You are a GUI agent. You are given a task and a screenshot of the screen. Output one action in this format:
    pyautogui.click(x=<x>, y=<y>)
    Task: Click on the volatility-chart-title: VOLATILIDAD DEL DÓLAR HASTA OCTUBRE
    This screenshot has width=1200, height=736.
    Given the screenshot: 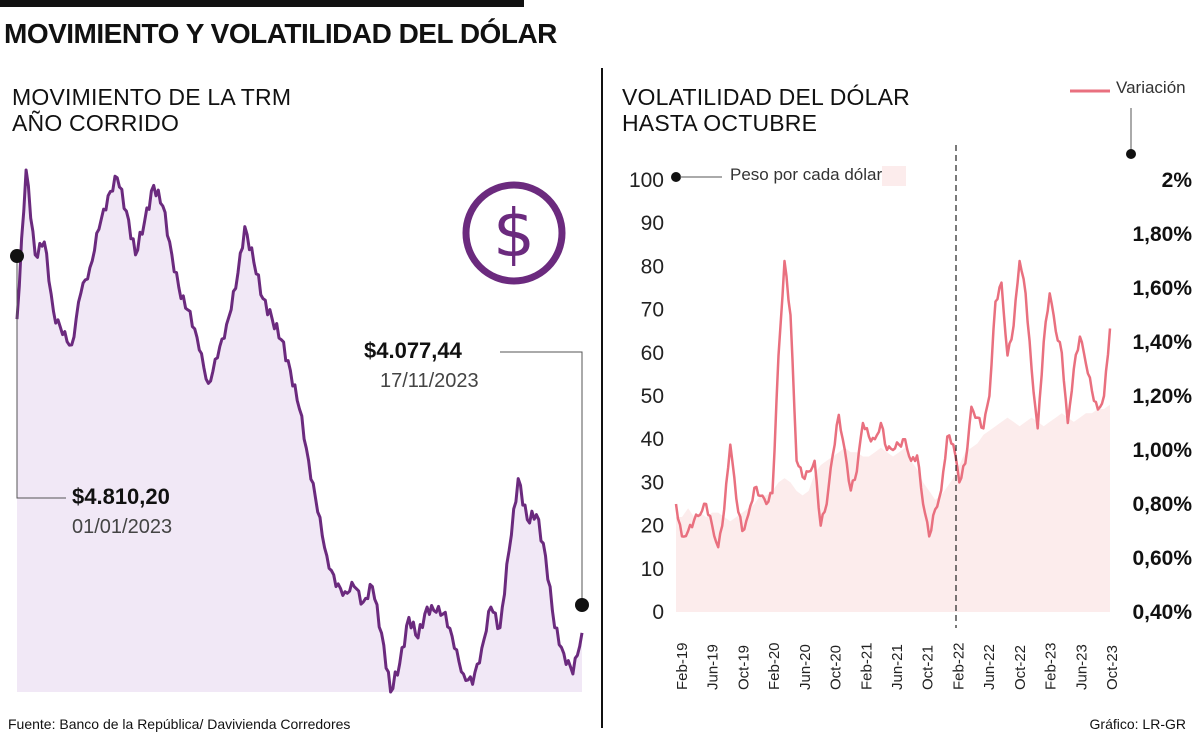 What is the action you would take?
    pyautogui.click(x=766, y=110)
    